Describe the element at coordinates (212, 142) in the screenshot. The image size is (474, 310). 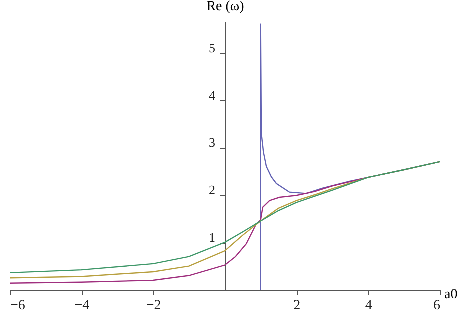
I see `y-tick-label: 3` at that location.